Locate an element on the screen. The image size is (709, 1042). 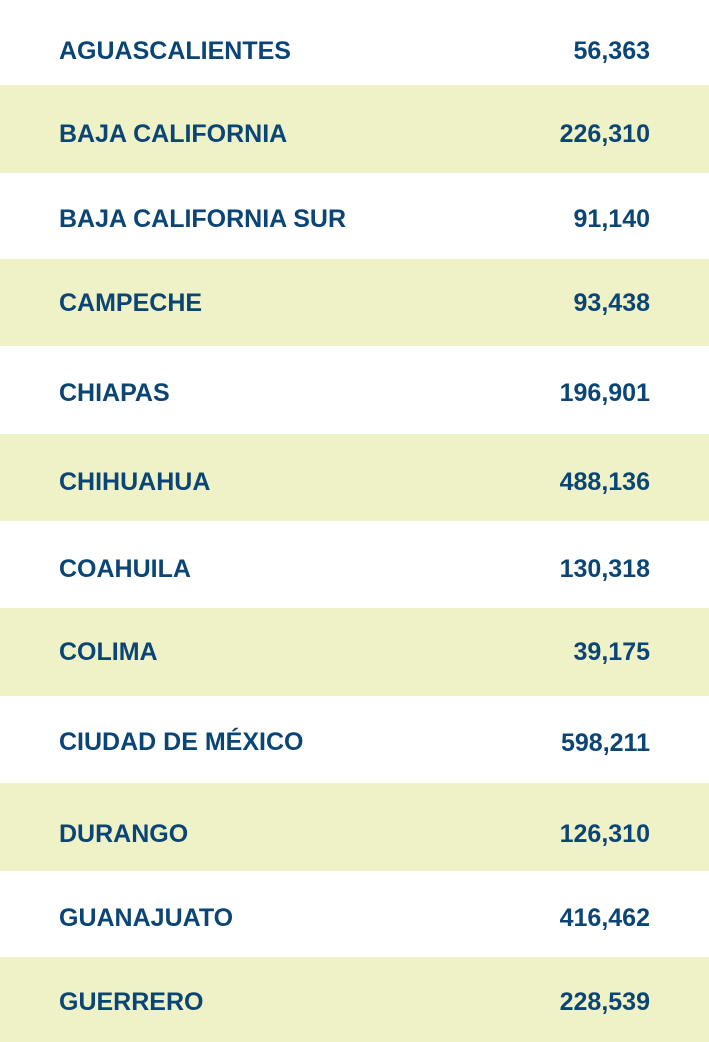
table-row: CHIAPAS 196,901 is located at coordinates (354, 390).